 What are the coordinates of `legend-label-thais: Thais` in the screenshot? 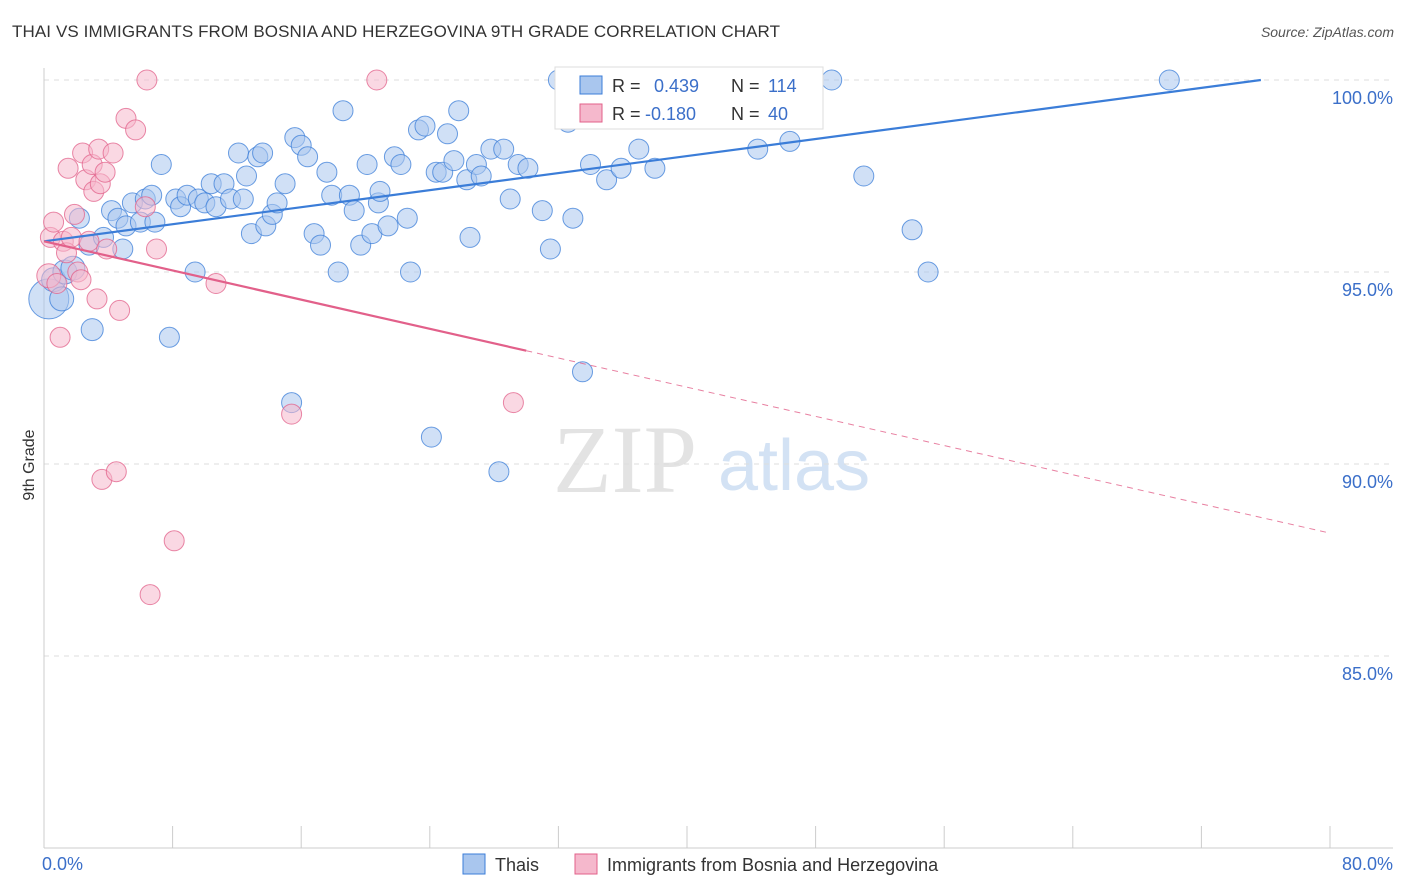 It's located at (517, 865).